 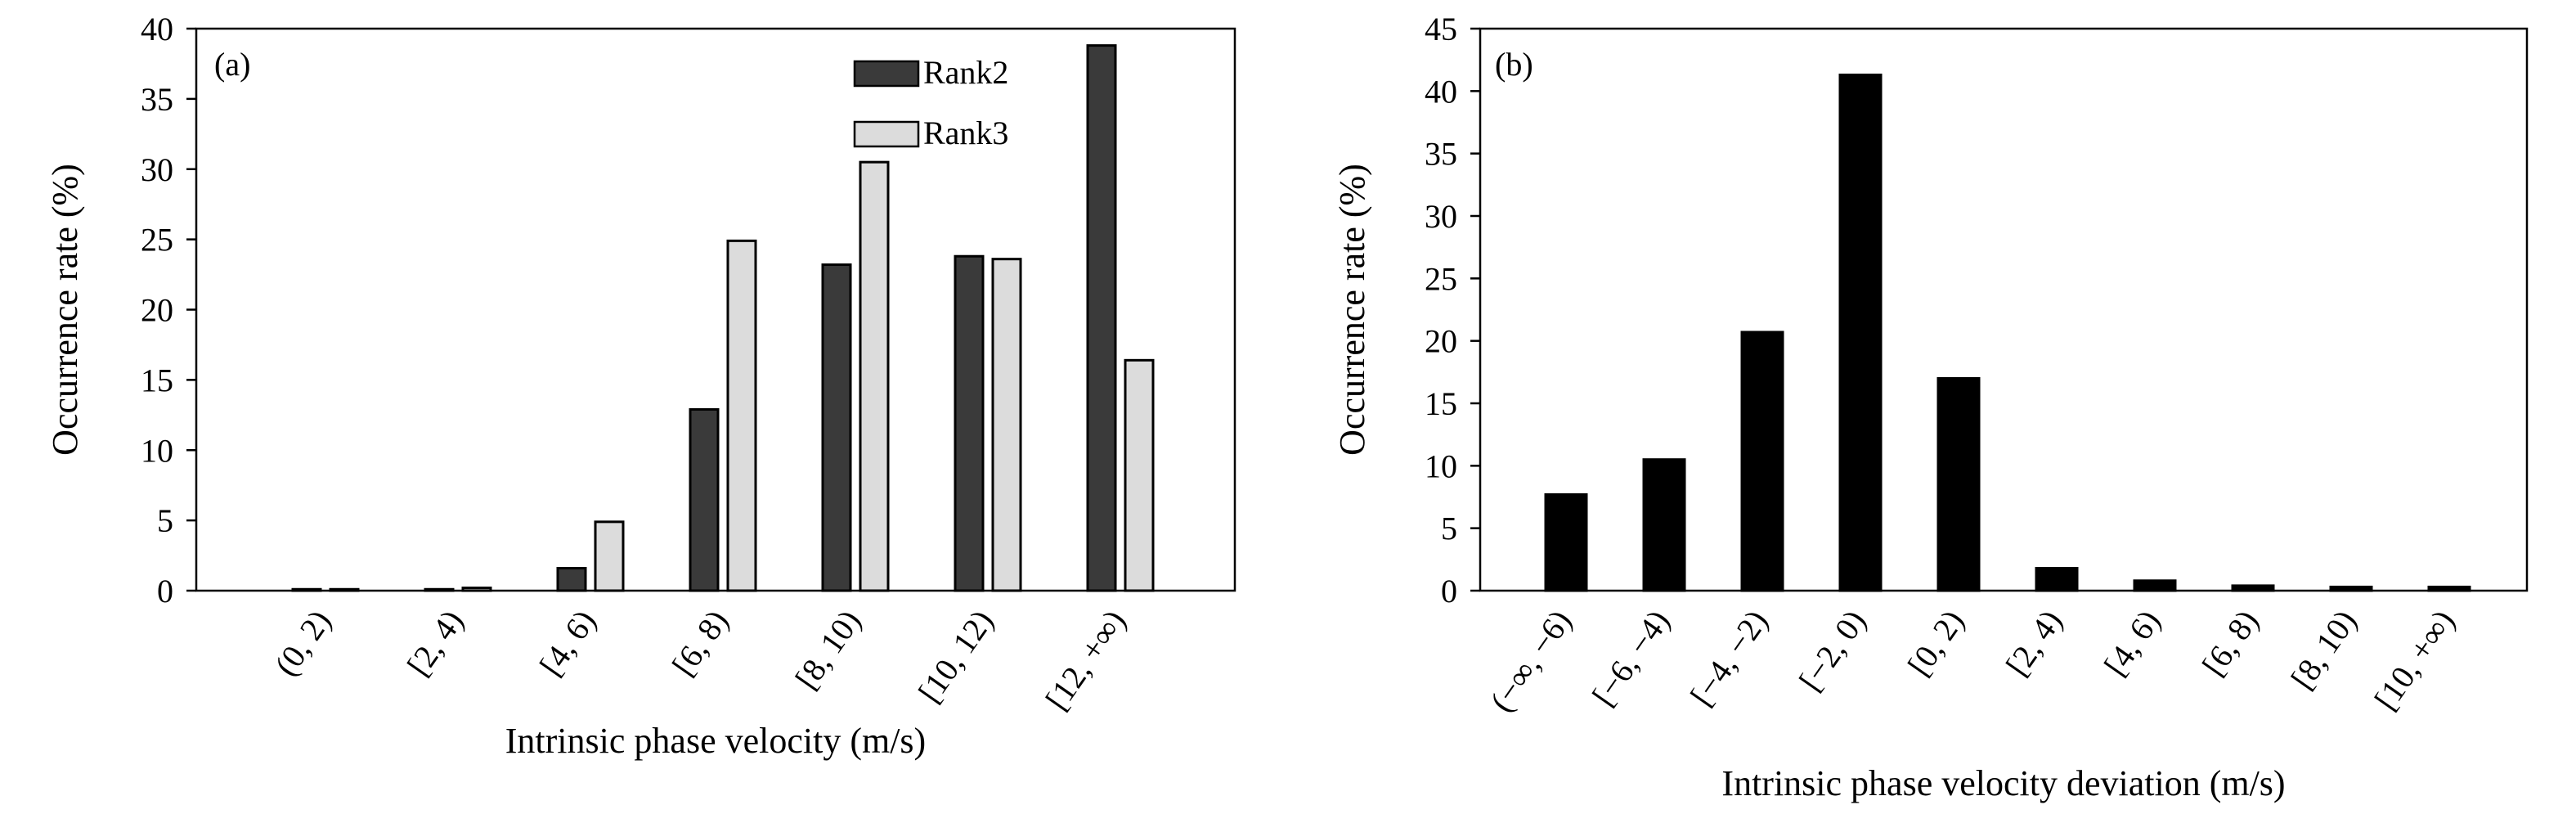 What do you see at coordinates (966, 133) in the screenshot?
I see `legend-label-rank3: Rank3` at bounding box center [966, 133].